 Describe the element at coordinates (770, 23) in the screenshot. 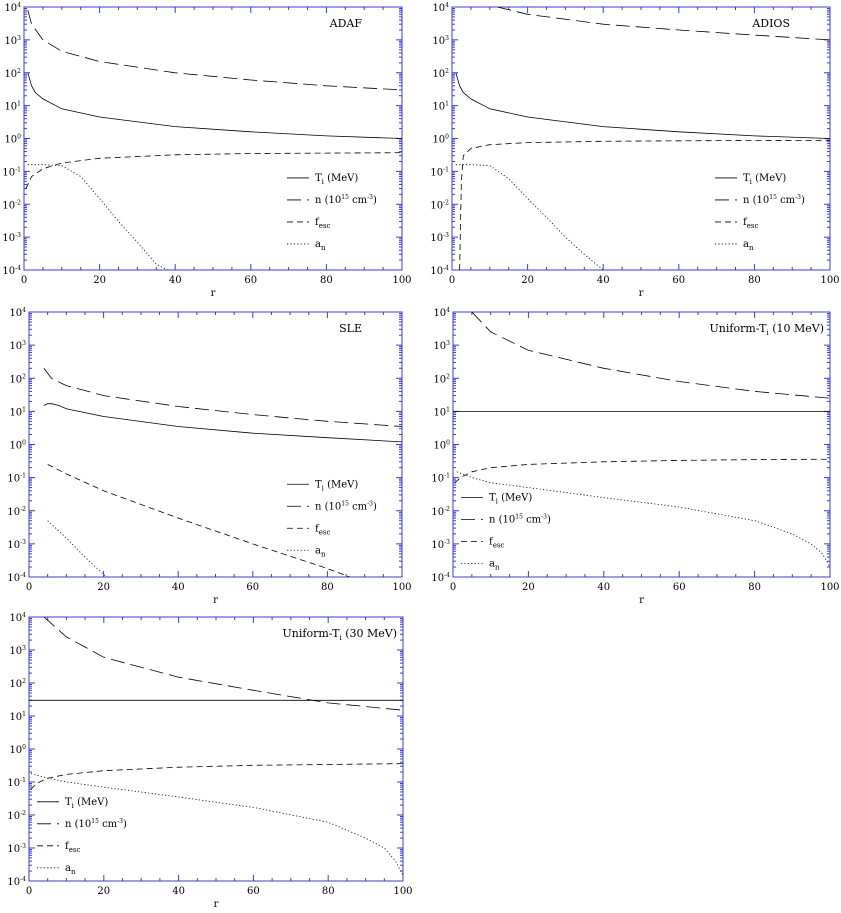

I see `chart-title: ADIOS` at that location.